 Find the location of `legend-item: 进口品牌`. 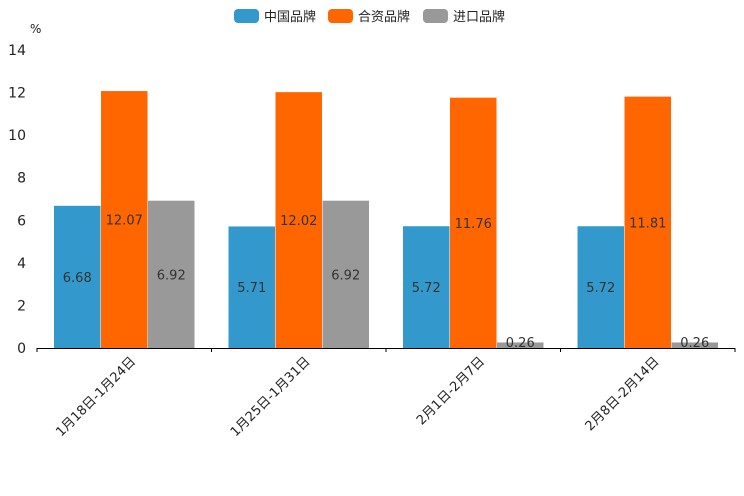

legend-item: 进口品牌 is located at coordinates (464, 17).